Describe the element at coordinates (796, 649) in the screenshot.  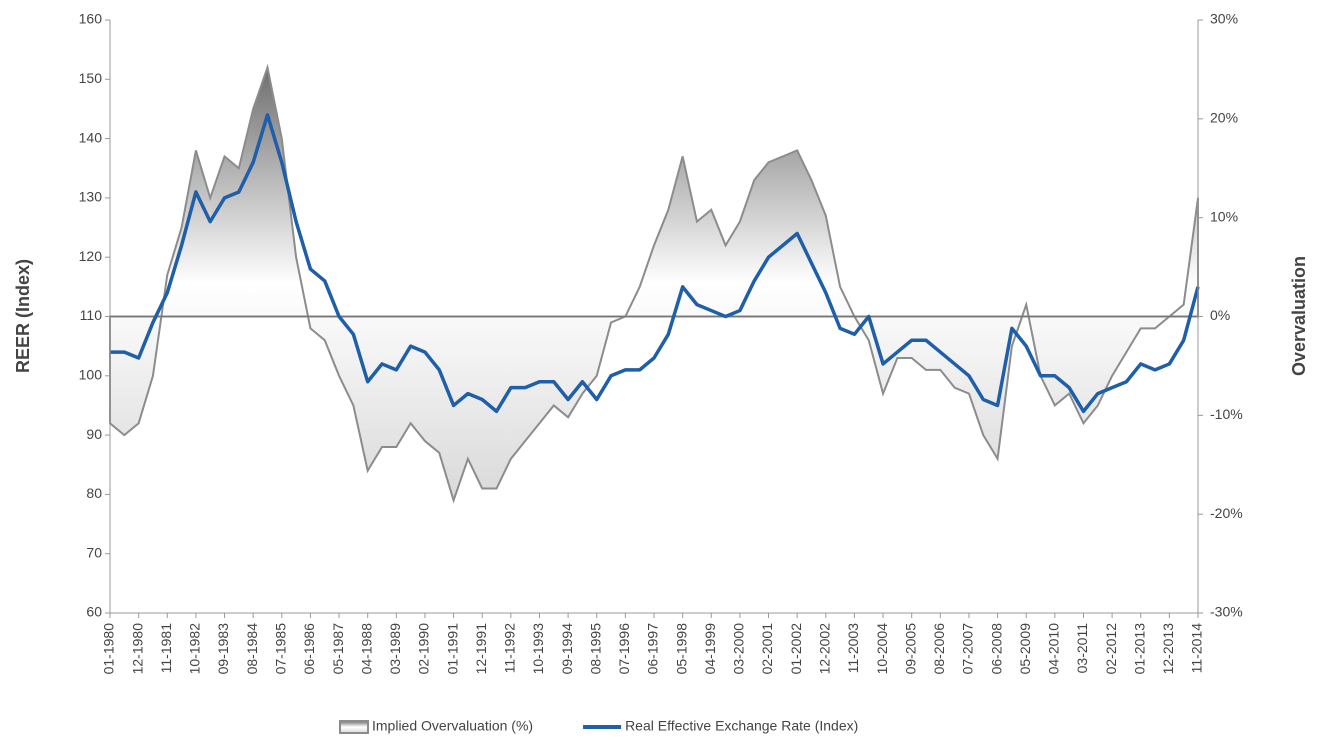
I see `x-tick-label: 01-2002` at that location.